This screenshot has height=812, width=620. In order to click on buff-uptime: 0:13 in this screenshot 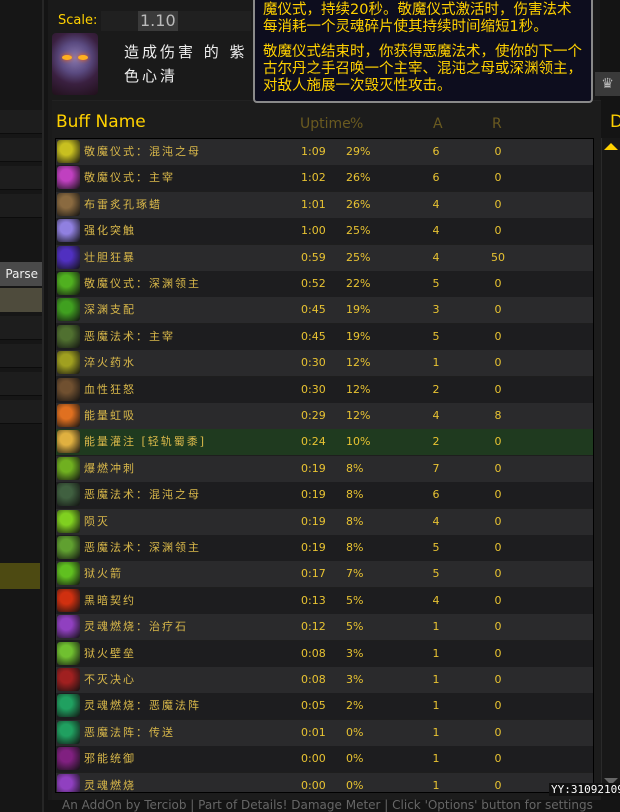, I will do `click(313, 600)`.